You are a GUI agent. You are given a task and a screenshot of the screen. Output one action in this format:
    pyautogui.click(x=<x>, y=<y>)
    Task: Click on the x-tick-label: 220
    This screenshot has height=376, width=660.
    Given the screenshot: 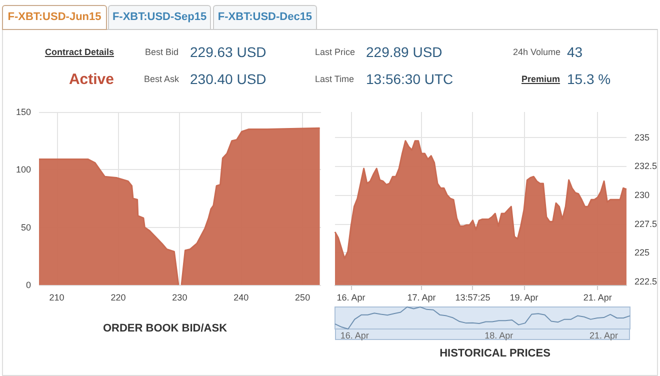 What is the action you would take?
    pyautogui.click(x=118, y=297)
    